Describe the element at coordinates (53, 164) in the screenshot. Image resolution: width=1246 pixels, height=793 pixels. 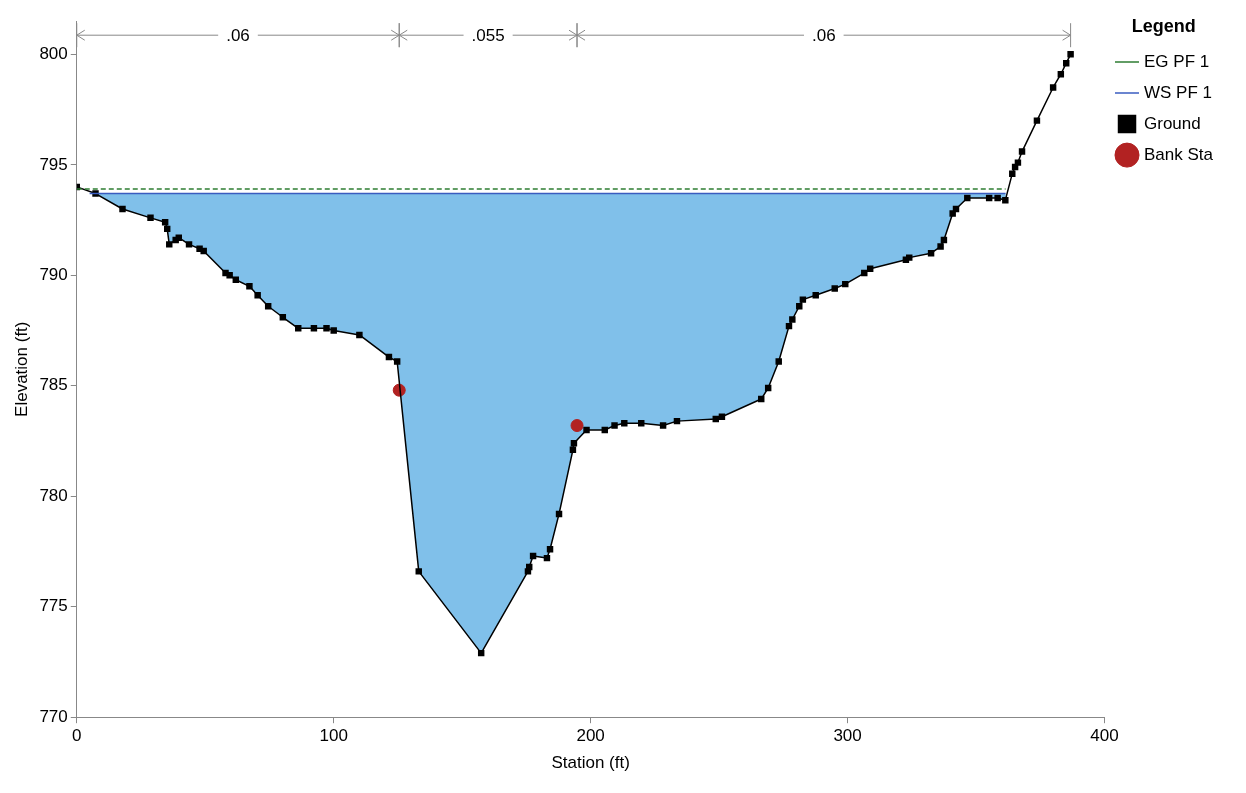
I see `y-tick-label: 795` at that location.